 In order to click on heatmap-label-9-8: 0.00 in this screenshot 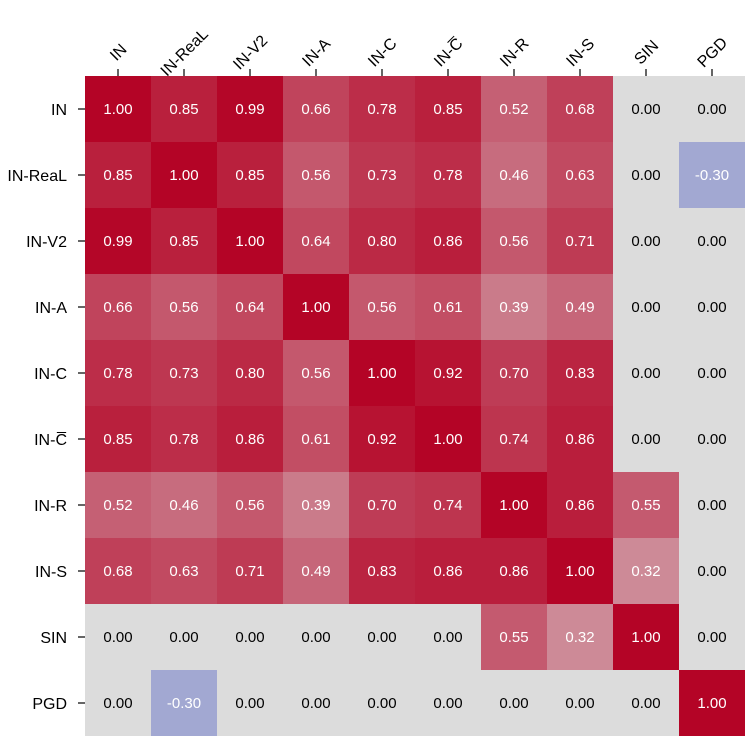, I will do `click(645, 703)`.